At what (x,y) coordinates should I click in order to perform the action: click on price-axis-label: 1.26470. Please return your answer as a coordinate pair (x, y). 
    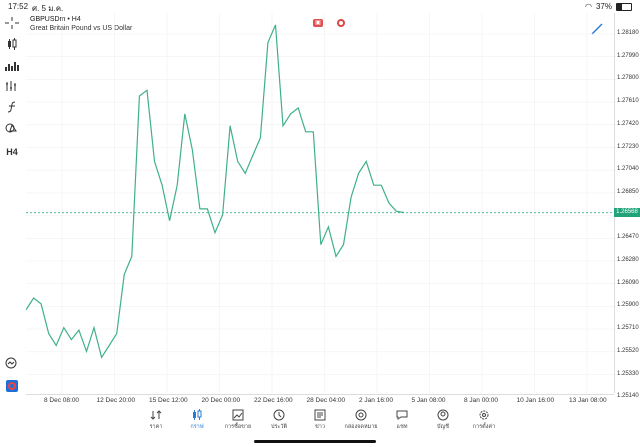
    Looking at the image, I should click on (628, 237).